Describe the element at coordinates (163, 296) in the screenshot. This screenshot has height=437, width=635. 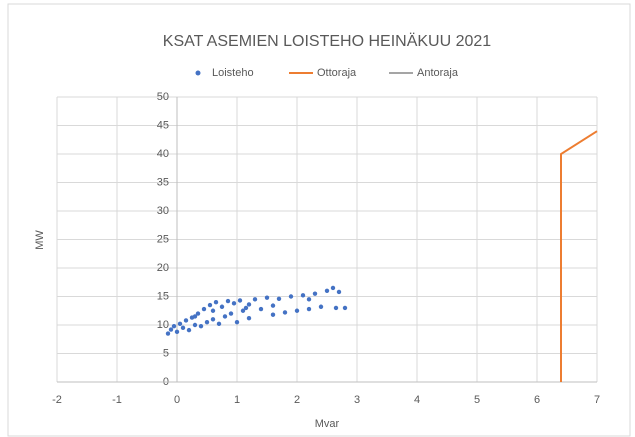
I see `y-tick-label: 15` at that location.